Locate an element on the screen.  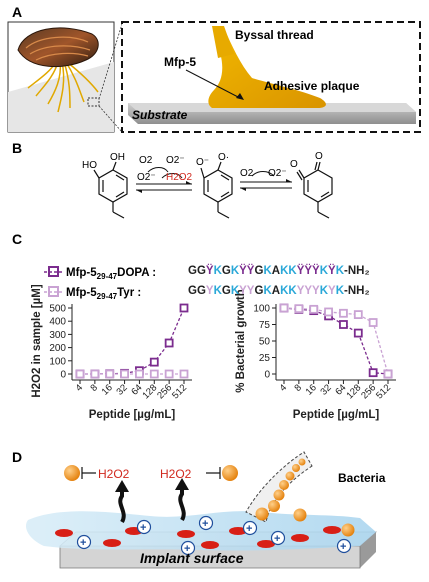
wavy-arrow-right is located at coordinates (182, 504).